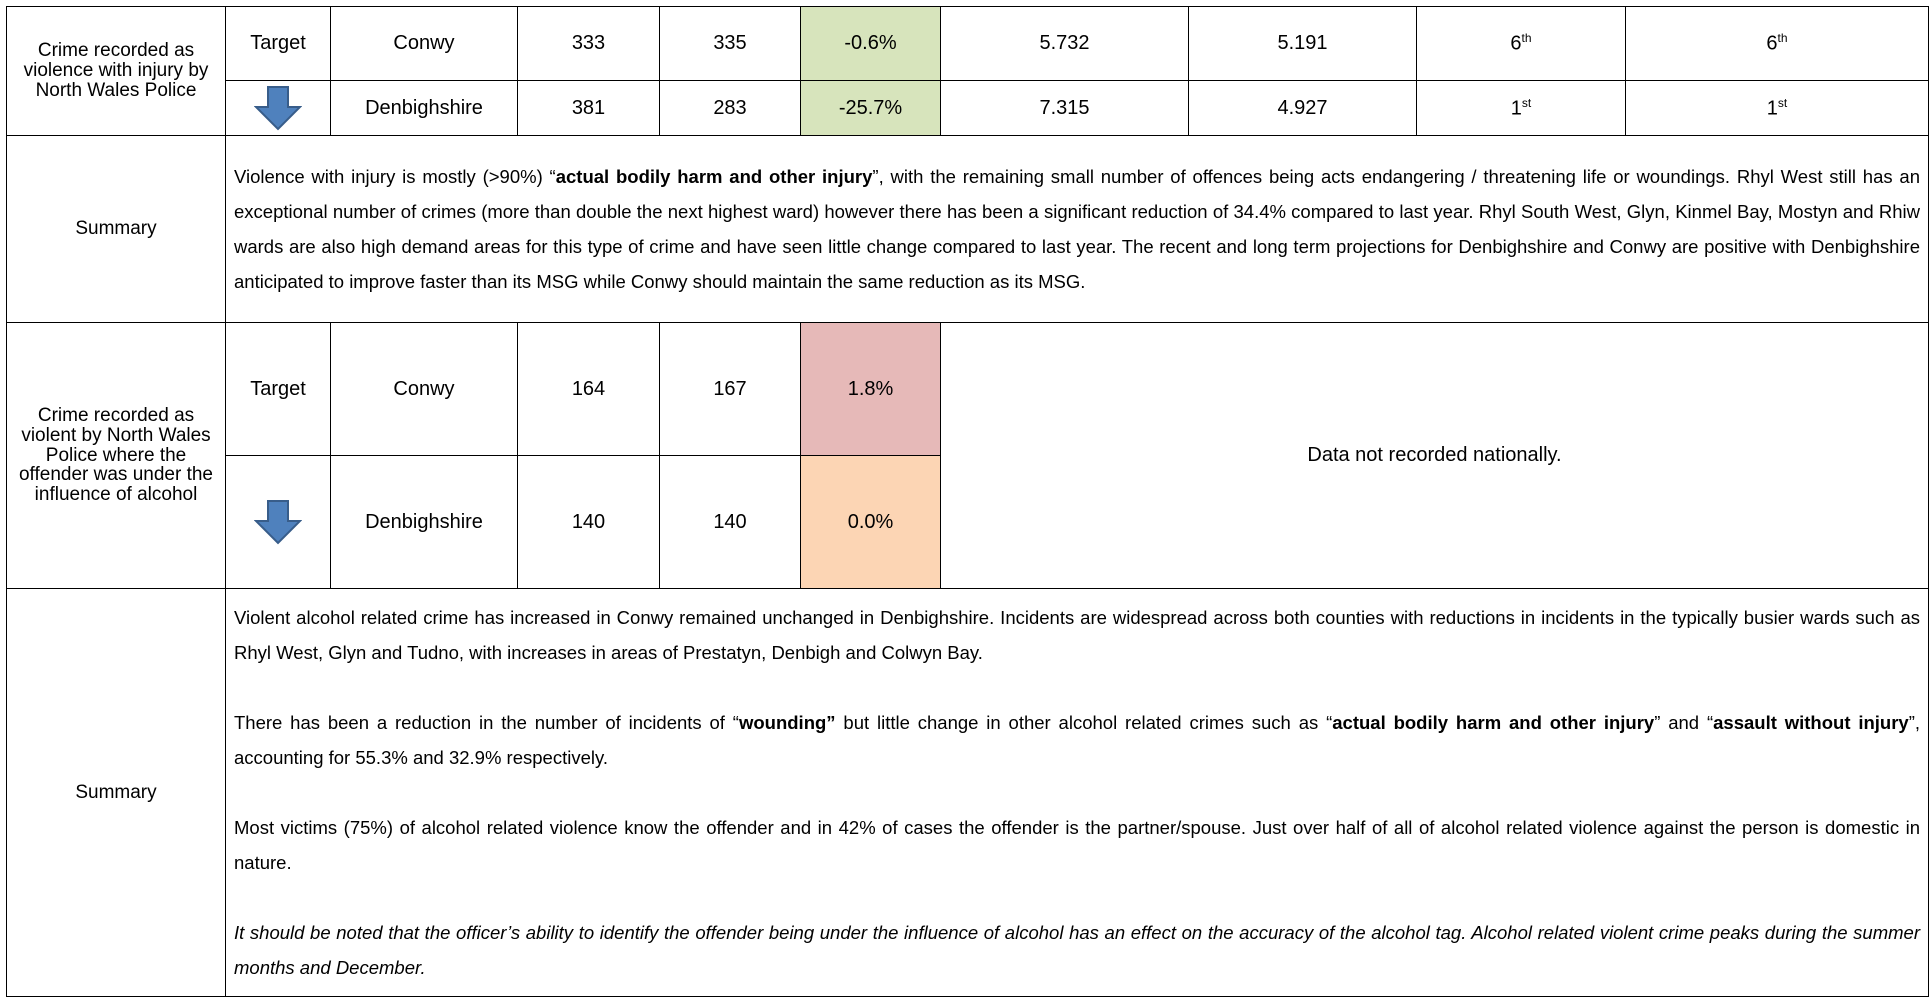 The width and height of the screenshot is (1930, 998). I want to click on bold-text: wounding”, so click(787, 722).